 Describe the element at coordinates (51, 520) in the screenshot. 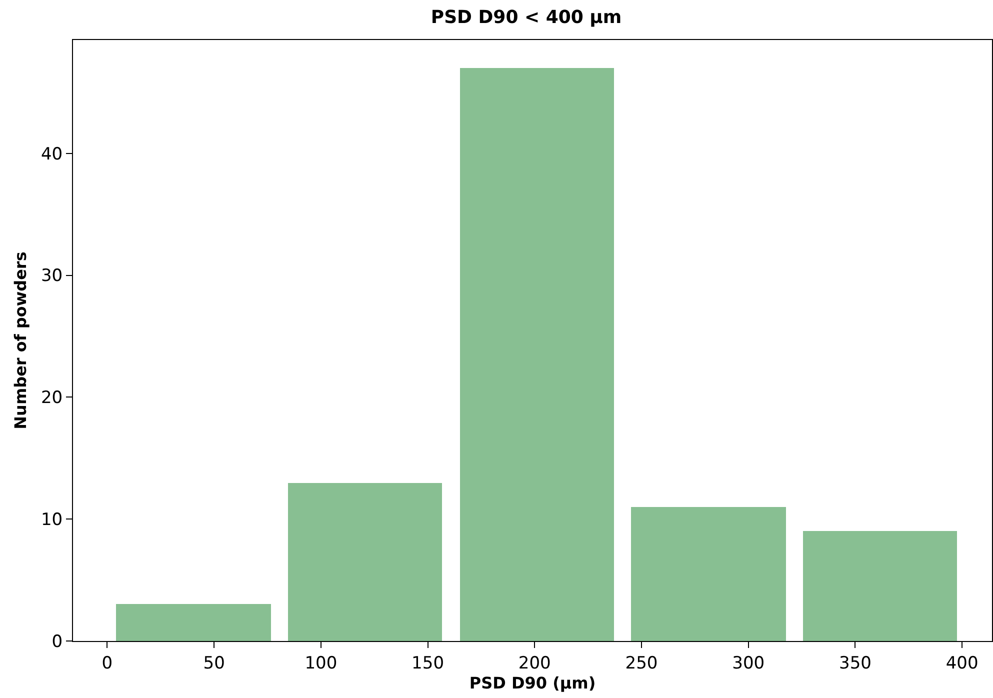

I see `y-tick-label: 10` at that location.